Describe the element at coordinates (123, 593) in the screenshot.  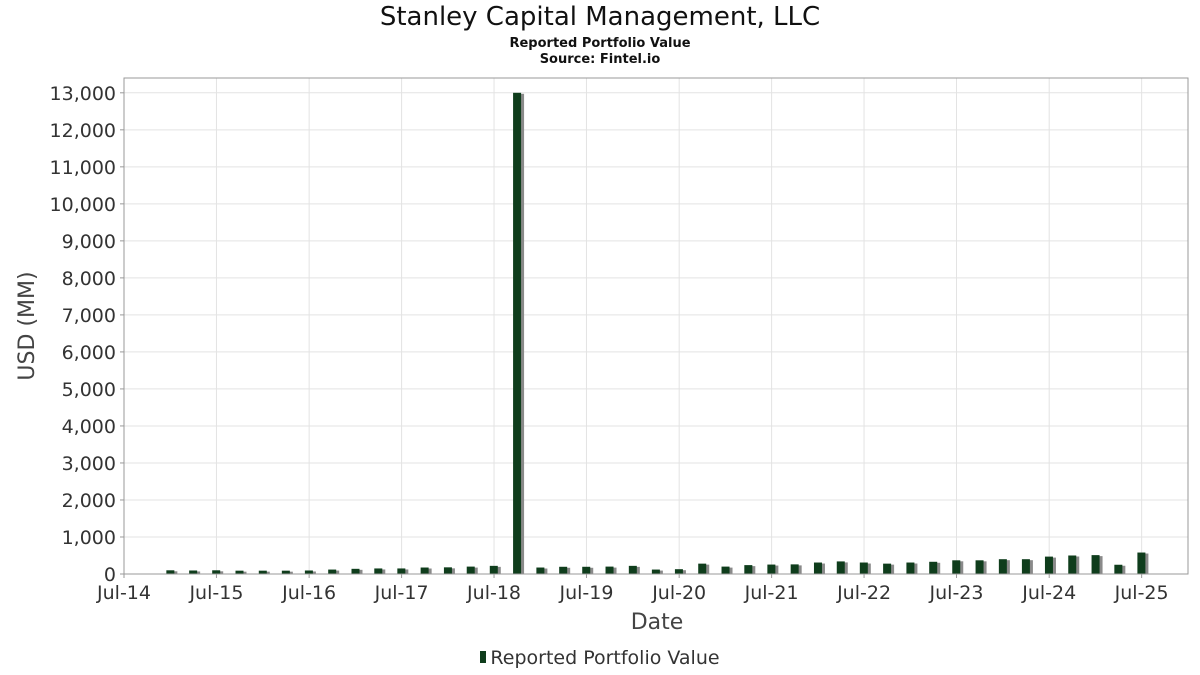
I see `x-tick-label: Jul-14` at that location.